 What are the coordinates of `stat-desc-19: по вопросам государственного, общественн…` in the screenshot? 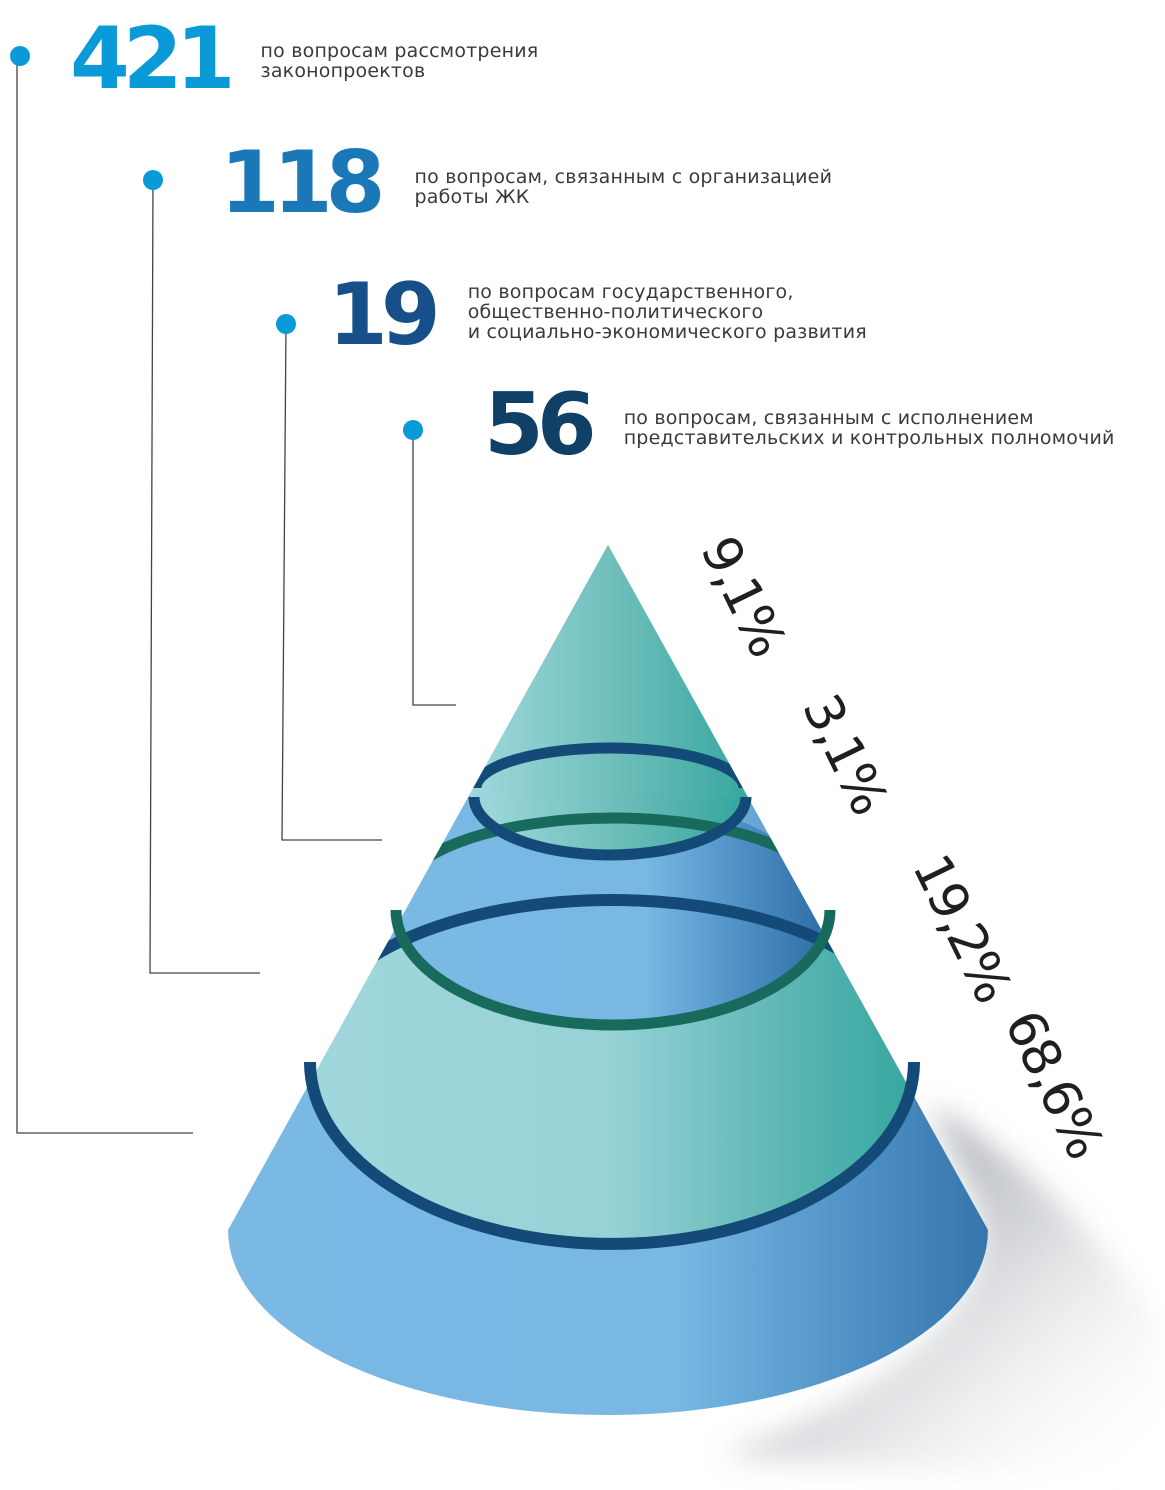 It's located at (667, 312).